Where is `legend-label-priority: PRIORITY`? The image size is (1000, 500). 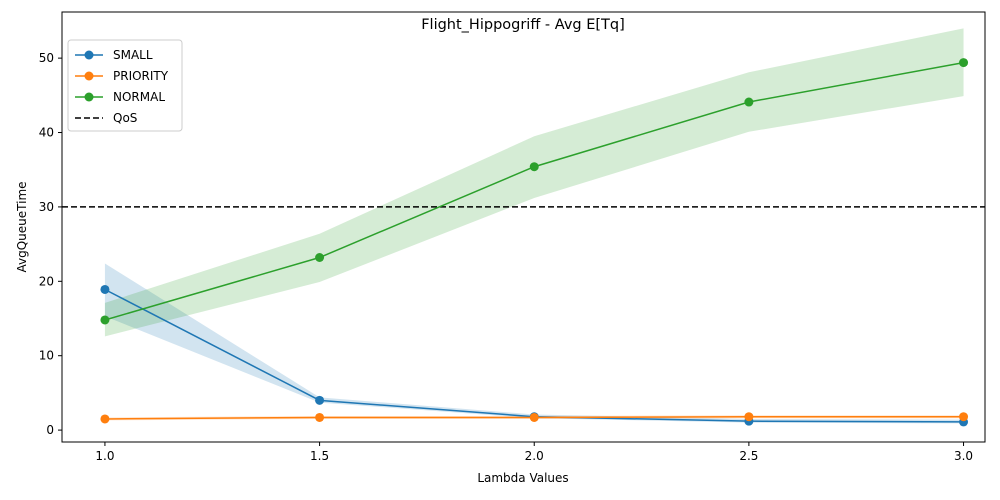
legend-label-priority: PRIORITY is located at coordinates (141, 76).